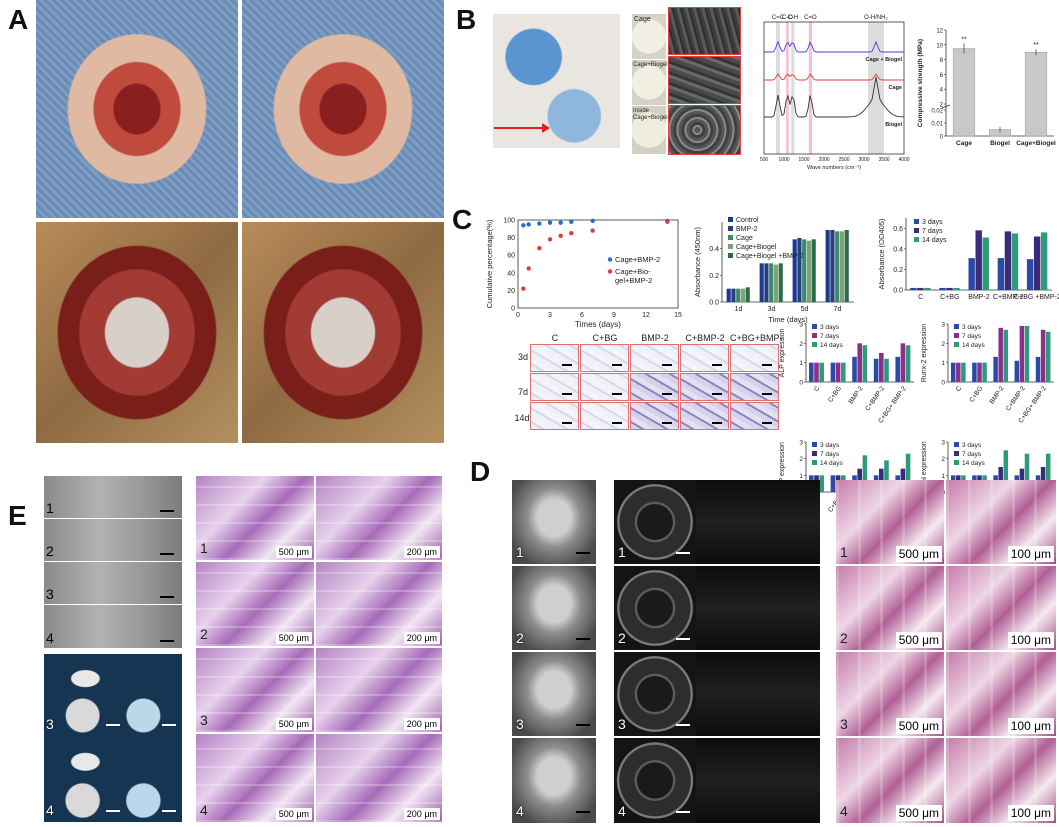 This screenshot has height=827, width=1059. I want to click on y-tick-label: 0.0, so click(714, 303).